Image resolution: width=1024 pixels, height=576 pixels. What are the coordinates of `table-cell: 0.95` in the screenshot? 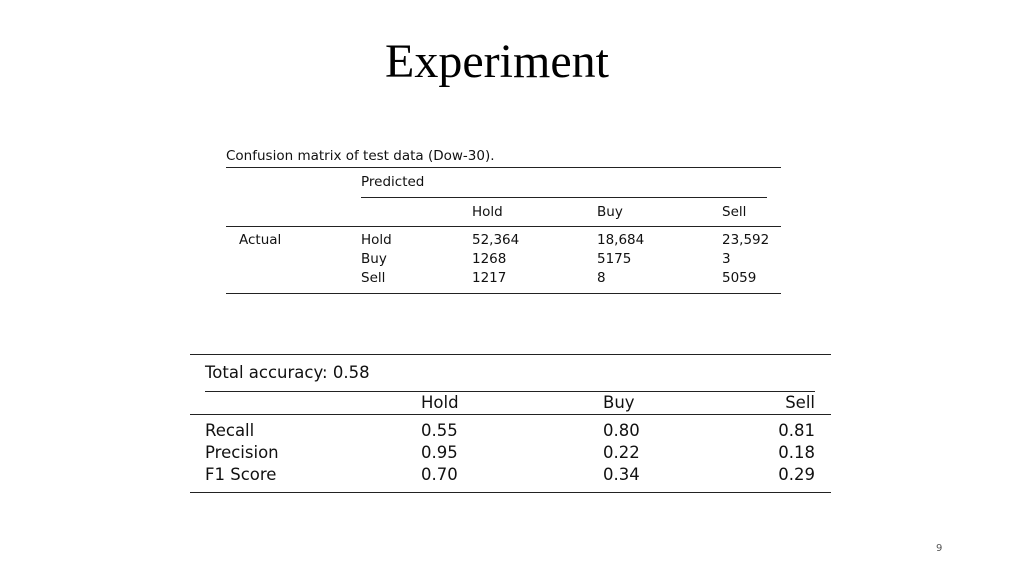 It's located at (439, 452).